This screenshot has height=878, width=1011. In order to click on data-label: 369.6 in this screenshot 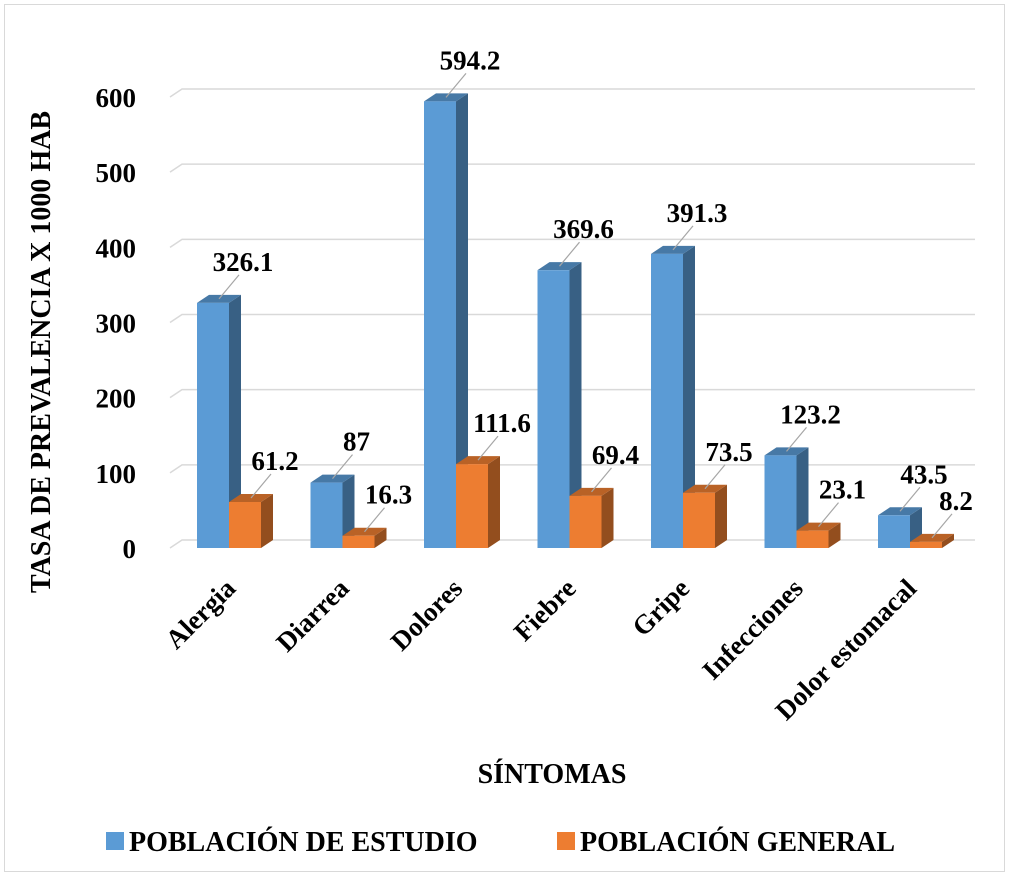, I will do `click(583, 229)`.